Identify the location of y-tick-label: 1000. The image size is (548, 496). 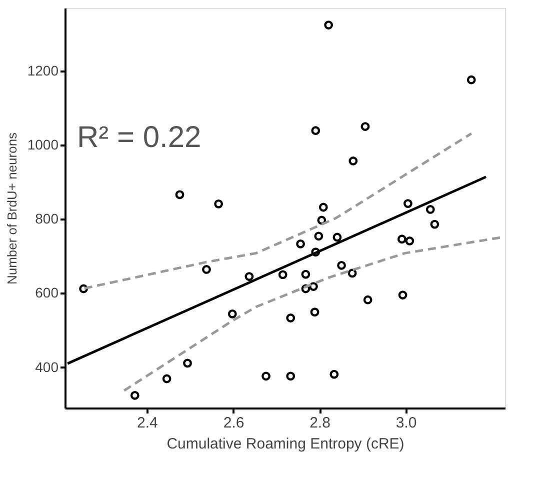
(43, 144).